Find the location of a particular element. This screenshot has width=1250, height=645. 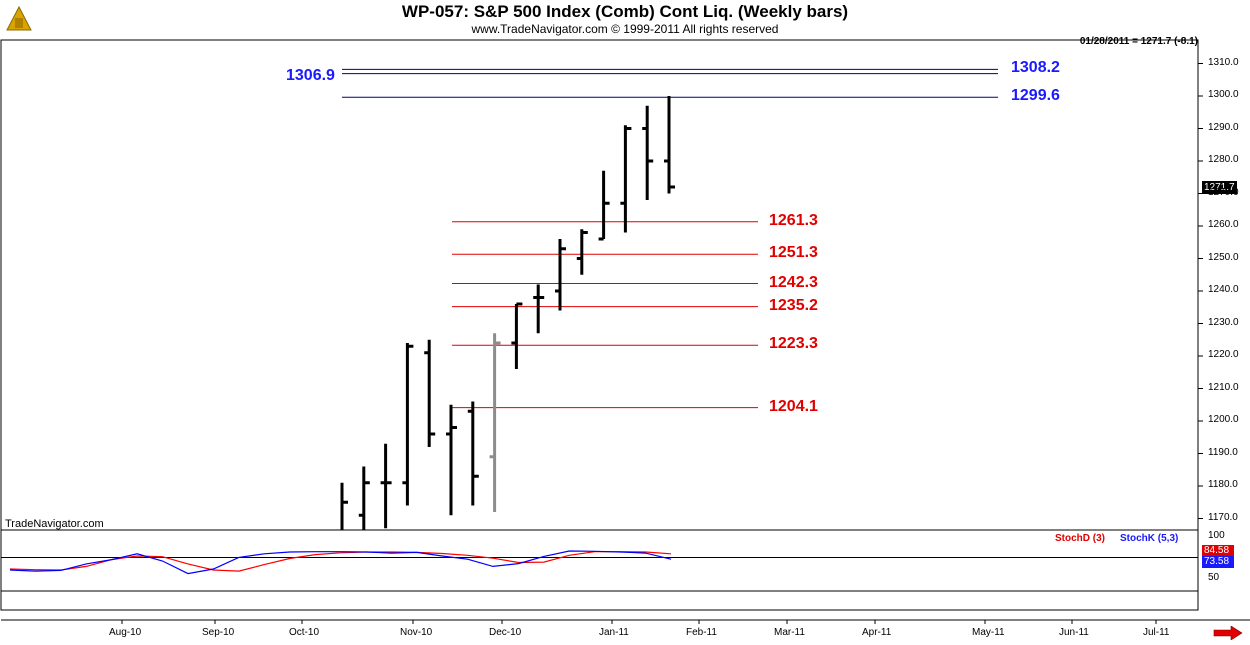

x-tick-label: Feb-11 is located at coordinates (701, 632).